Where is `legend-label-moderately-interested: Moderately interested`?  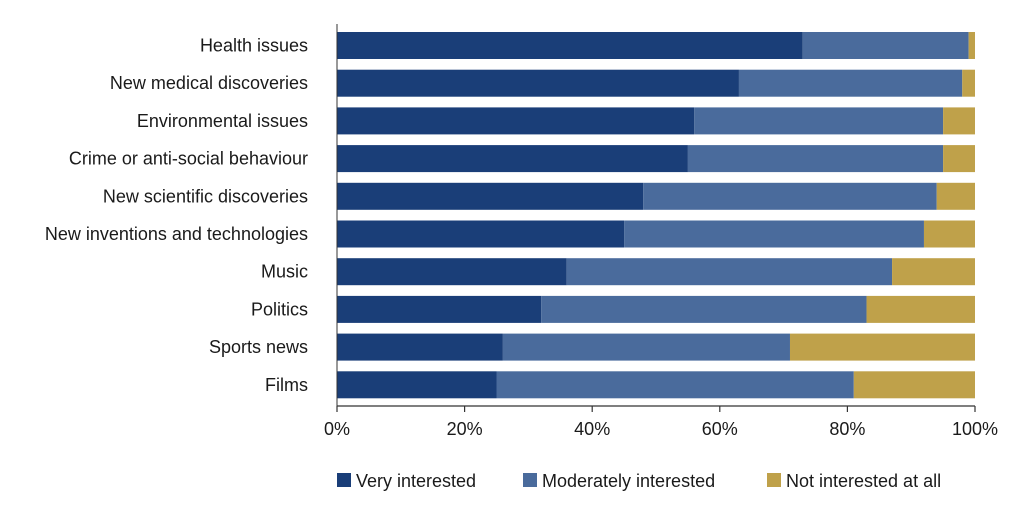 legend-label-moderately-interested: Moderately interested is located at coordinates (628, 481).